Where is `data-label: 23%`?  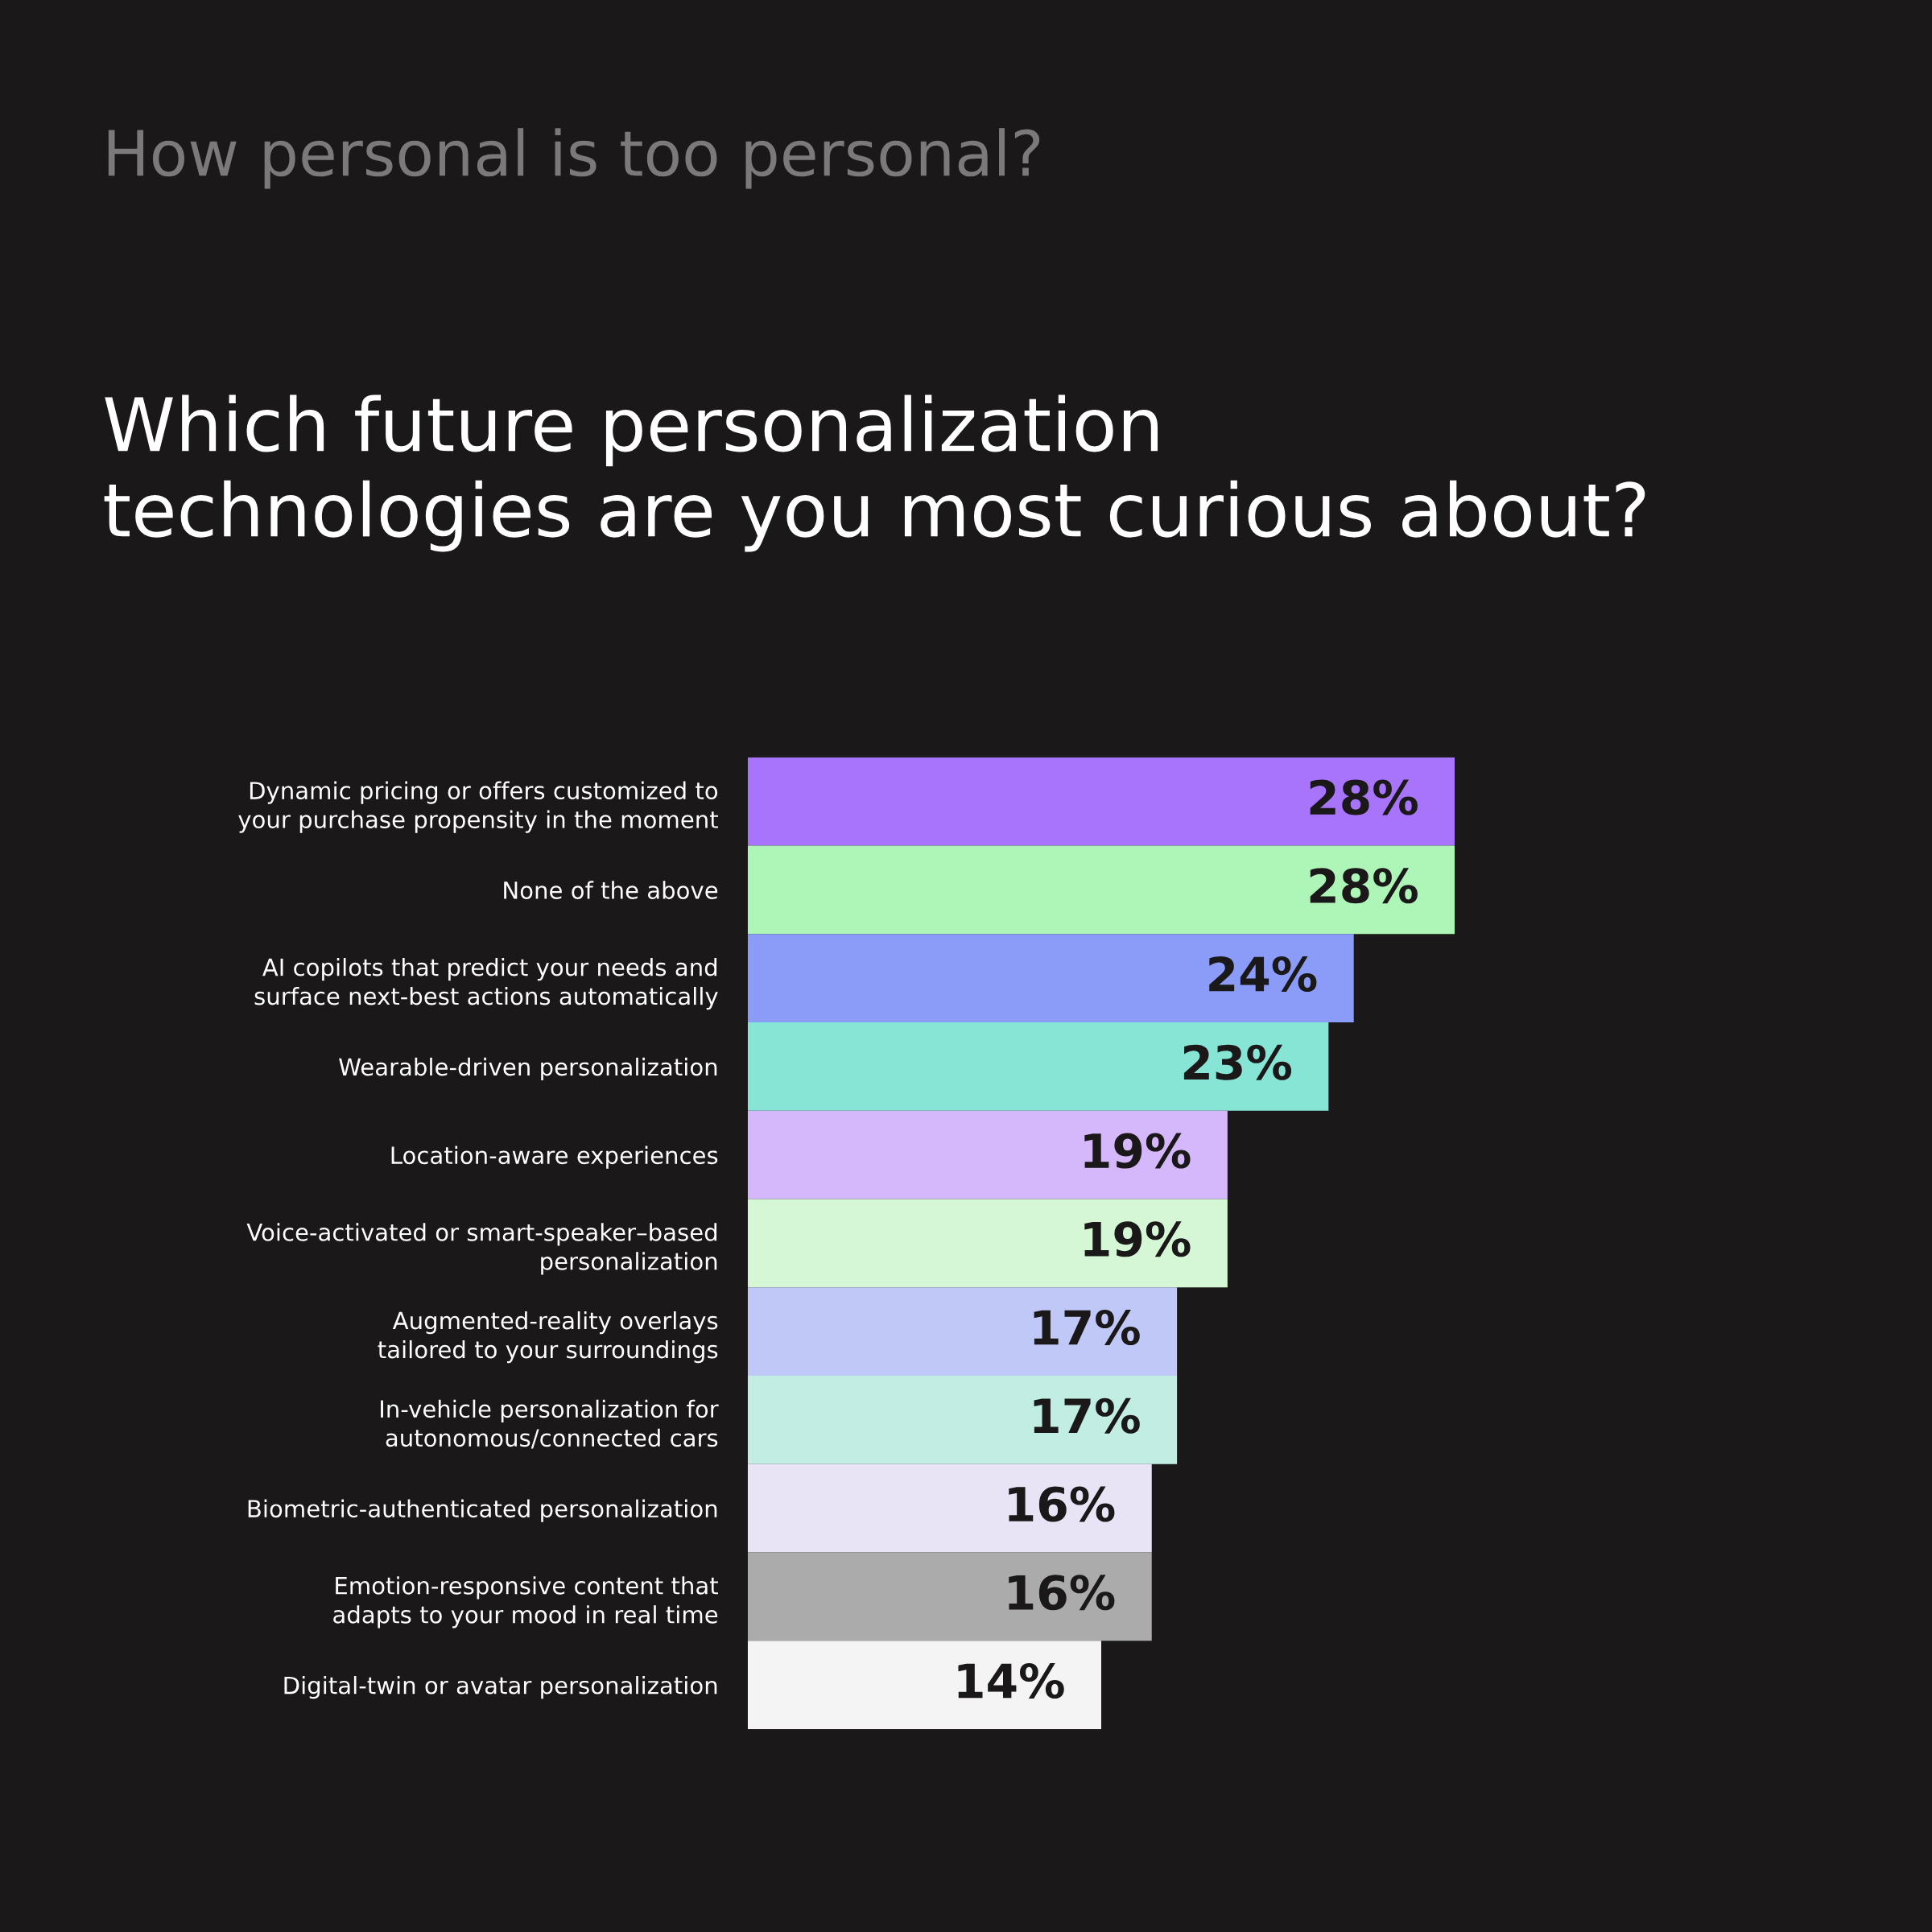
data-label: 23% is located at coordinates (1237, 1062).